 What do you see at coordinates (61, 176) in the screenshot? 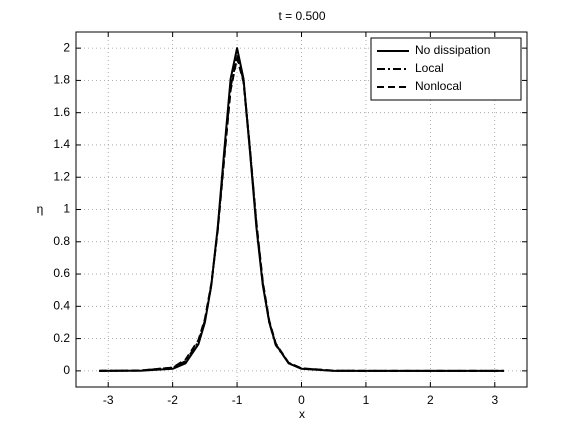
I see `y-tick-label: 1.2` at bounding box center [61, 176].